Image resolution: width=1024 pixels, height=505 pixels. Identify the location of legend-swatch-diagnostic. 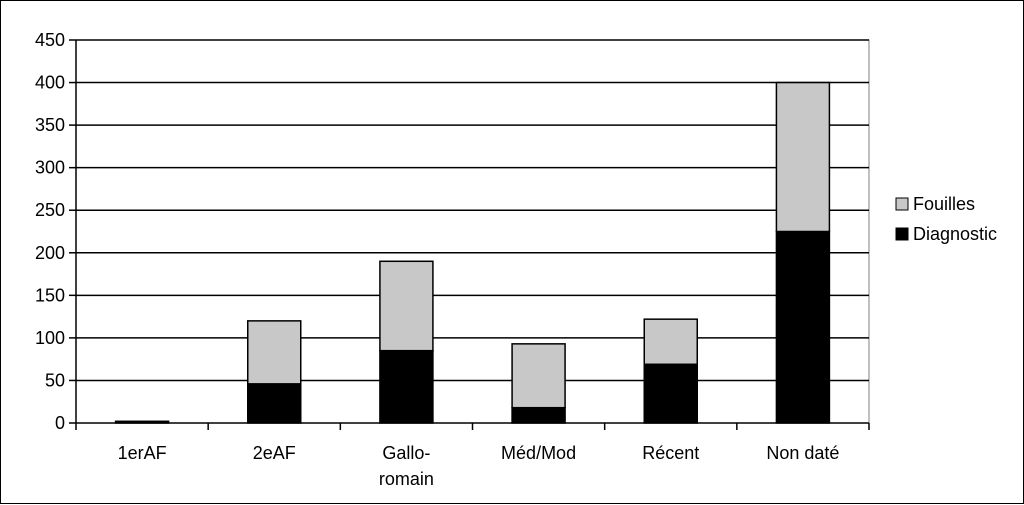
(902, 234).